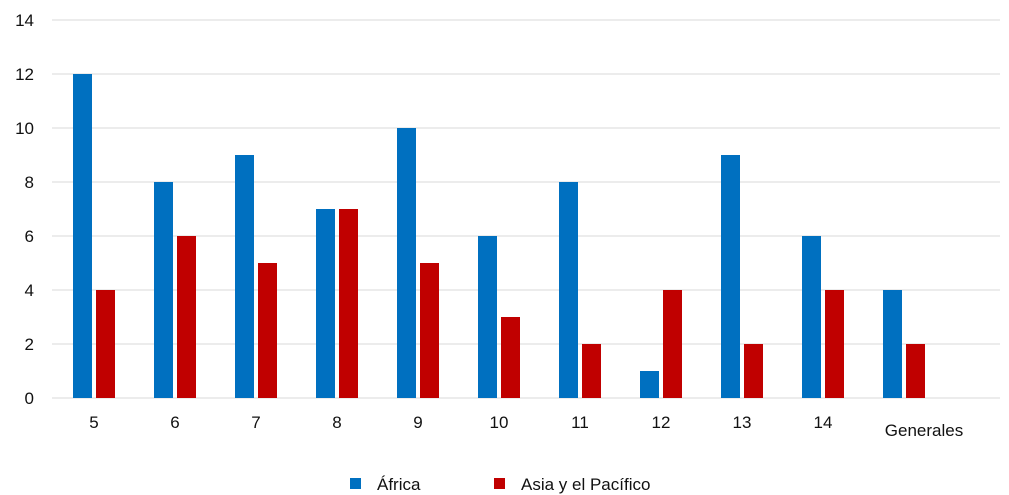 The height and width of the screenshot is (495, 1009). I want to click on y-axis-ticks: 0 2 4 6 8 10 12 14, so click(24, 209).